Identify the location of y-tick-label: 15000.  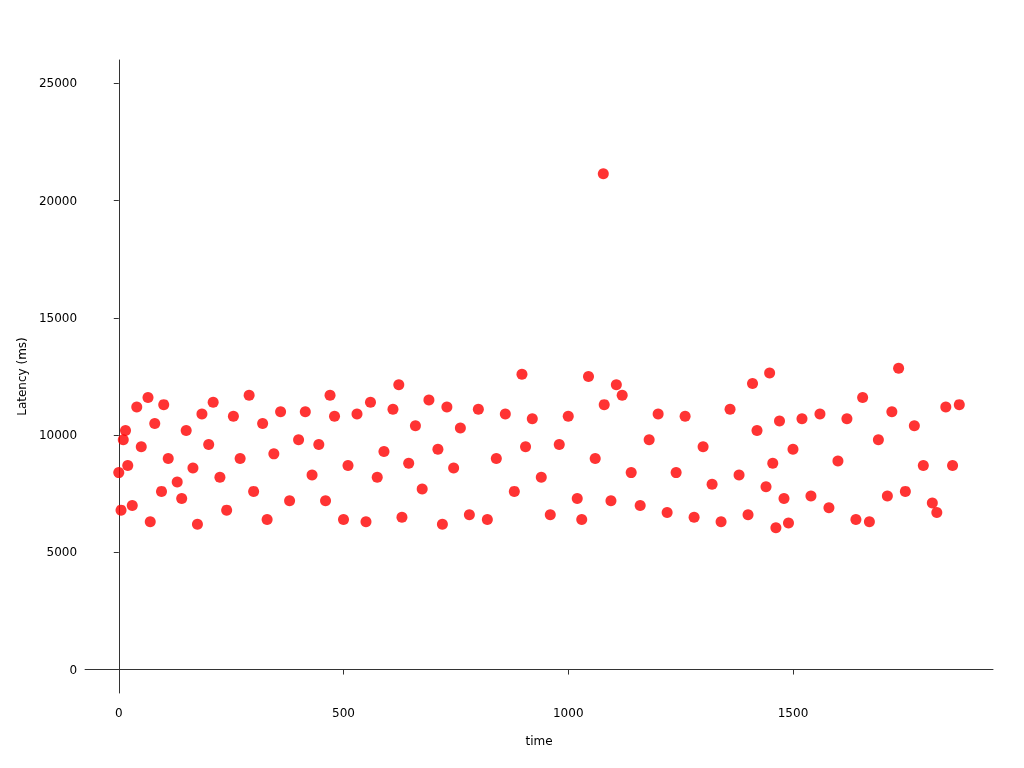
(58, 317).